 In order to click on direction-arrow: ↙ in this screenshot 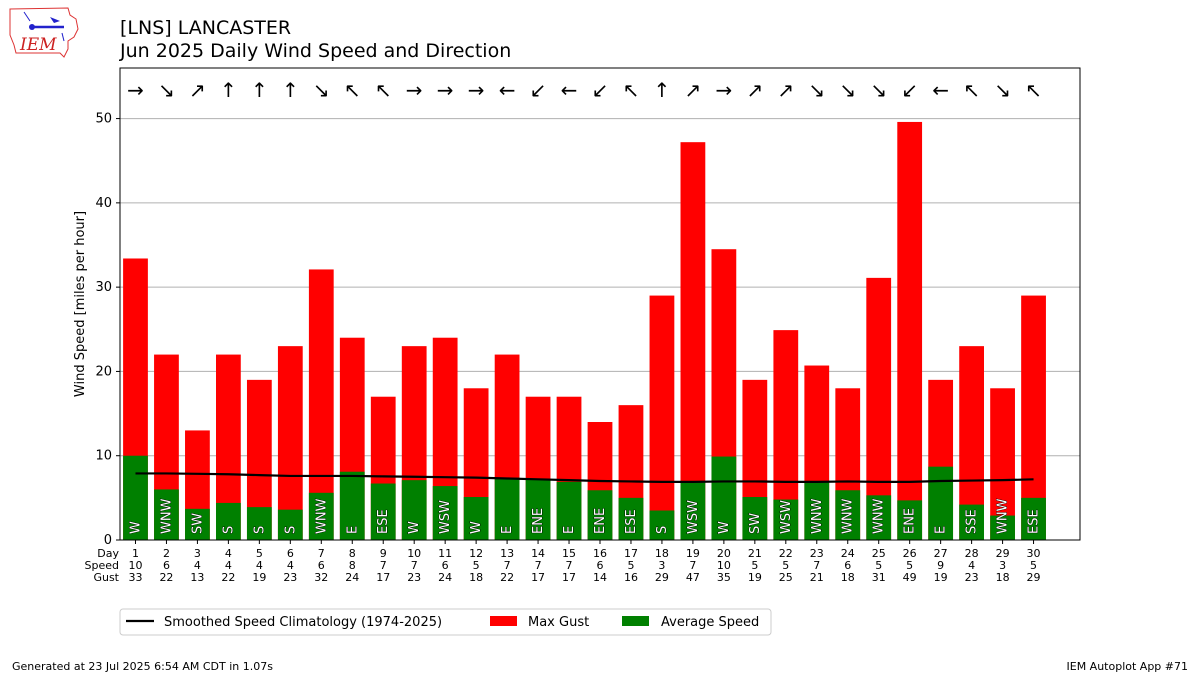, I will do `click(600, 90)`.